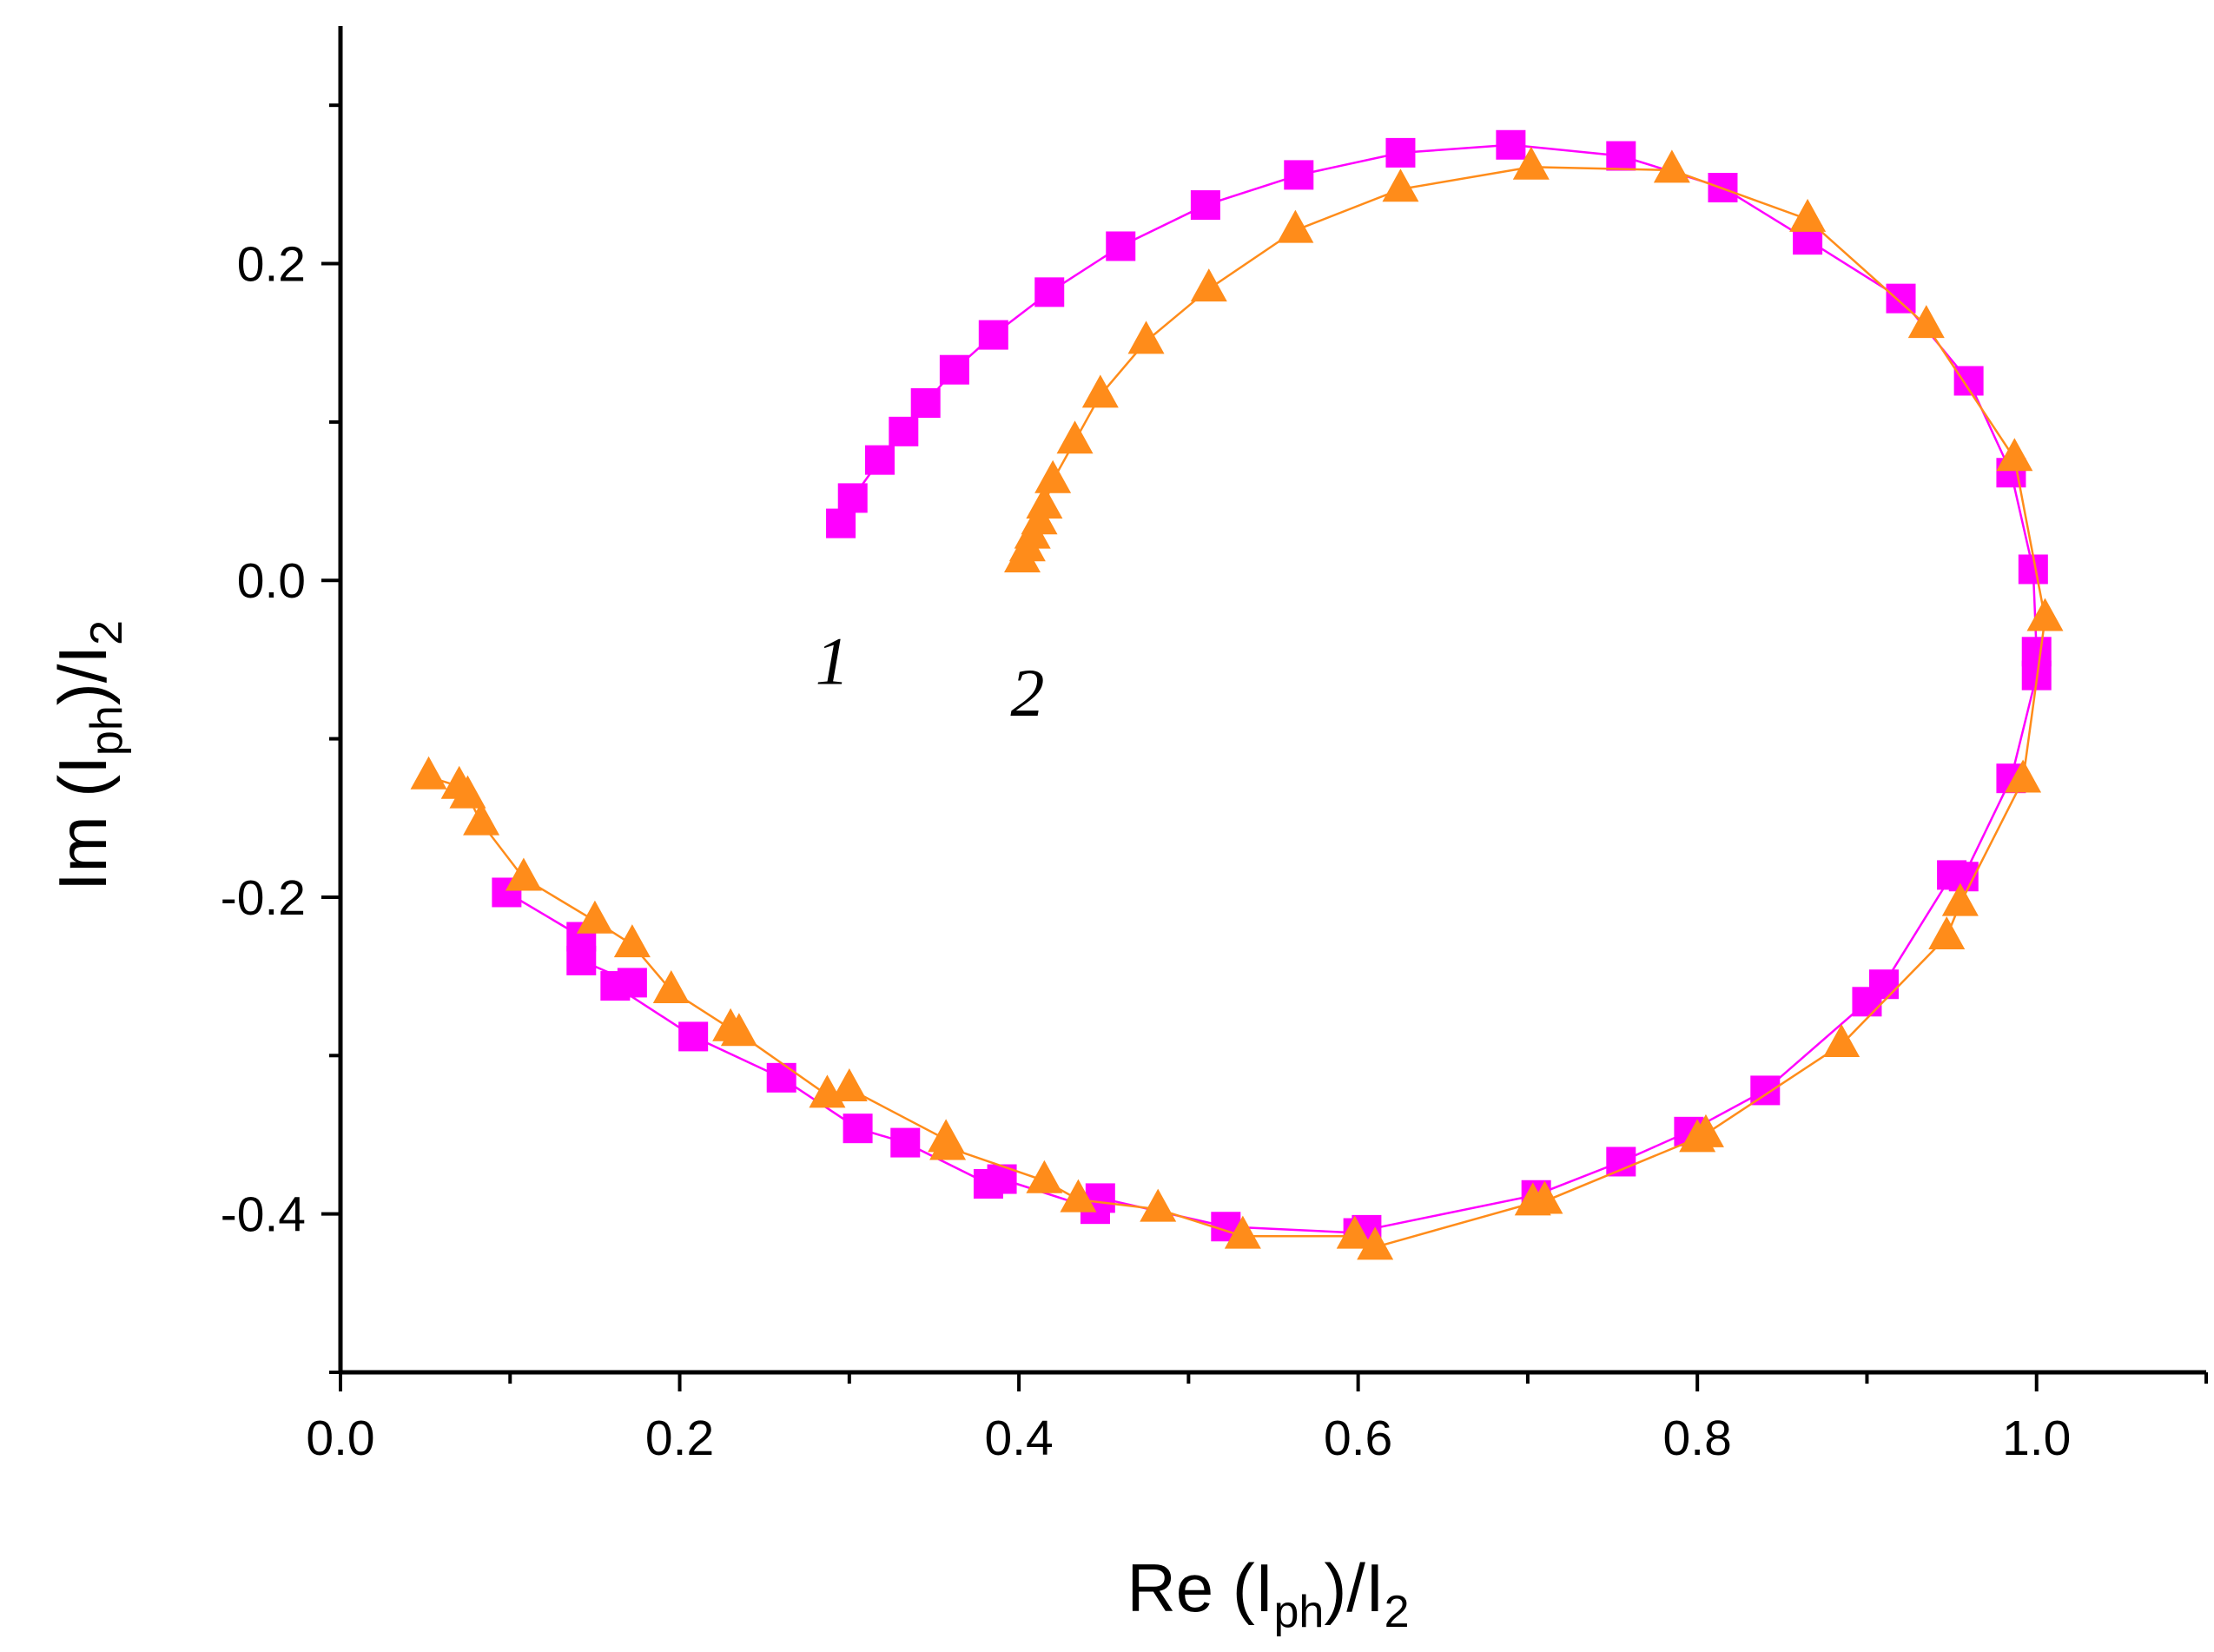 The width and height of the screenshot is (2214, 1652). What do you see at coordinates (340, 1438) in the screenshot?
I see `x-tick-label: 0.0` at bounding box center [340, 1438].